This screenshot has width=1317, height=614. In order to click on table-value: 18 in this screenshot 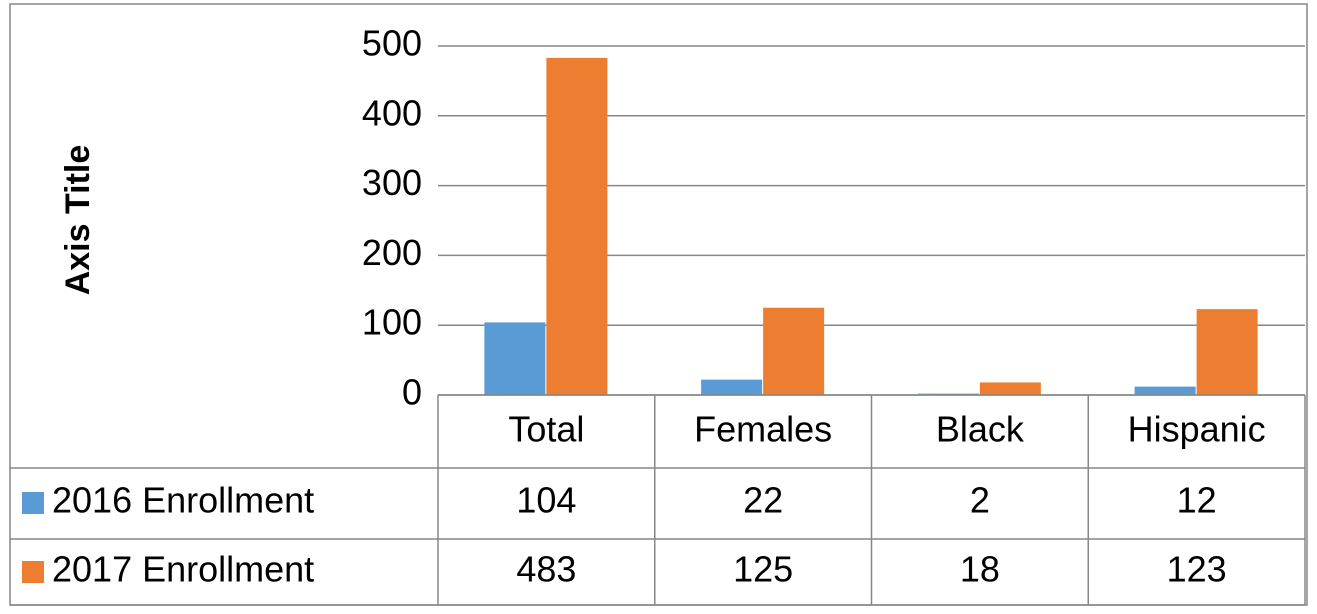, I will do `click(980, 569)`.